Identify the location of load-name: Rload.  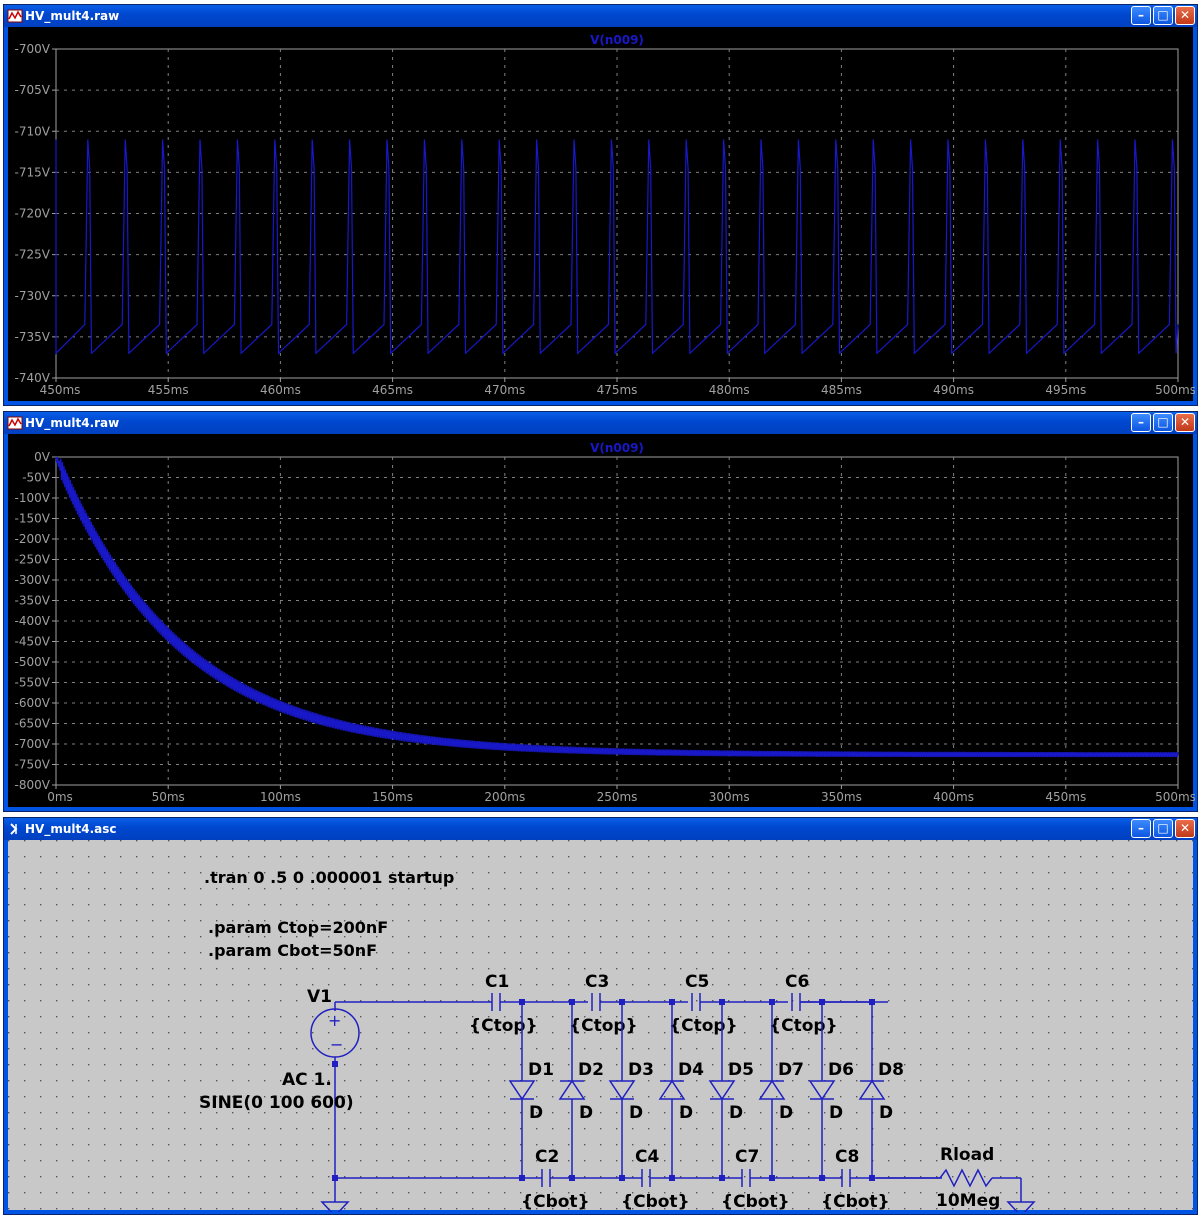
(967, 1155).